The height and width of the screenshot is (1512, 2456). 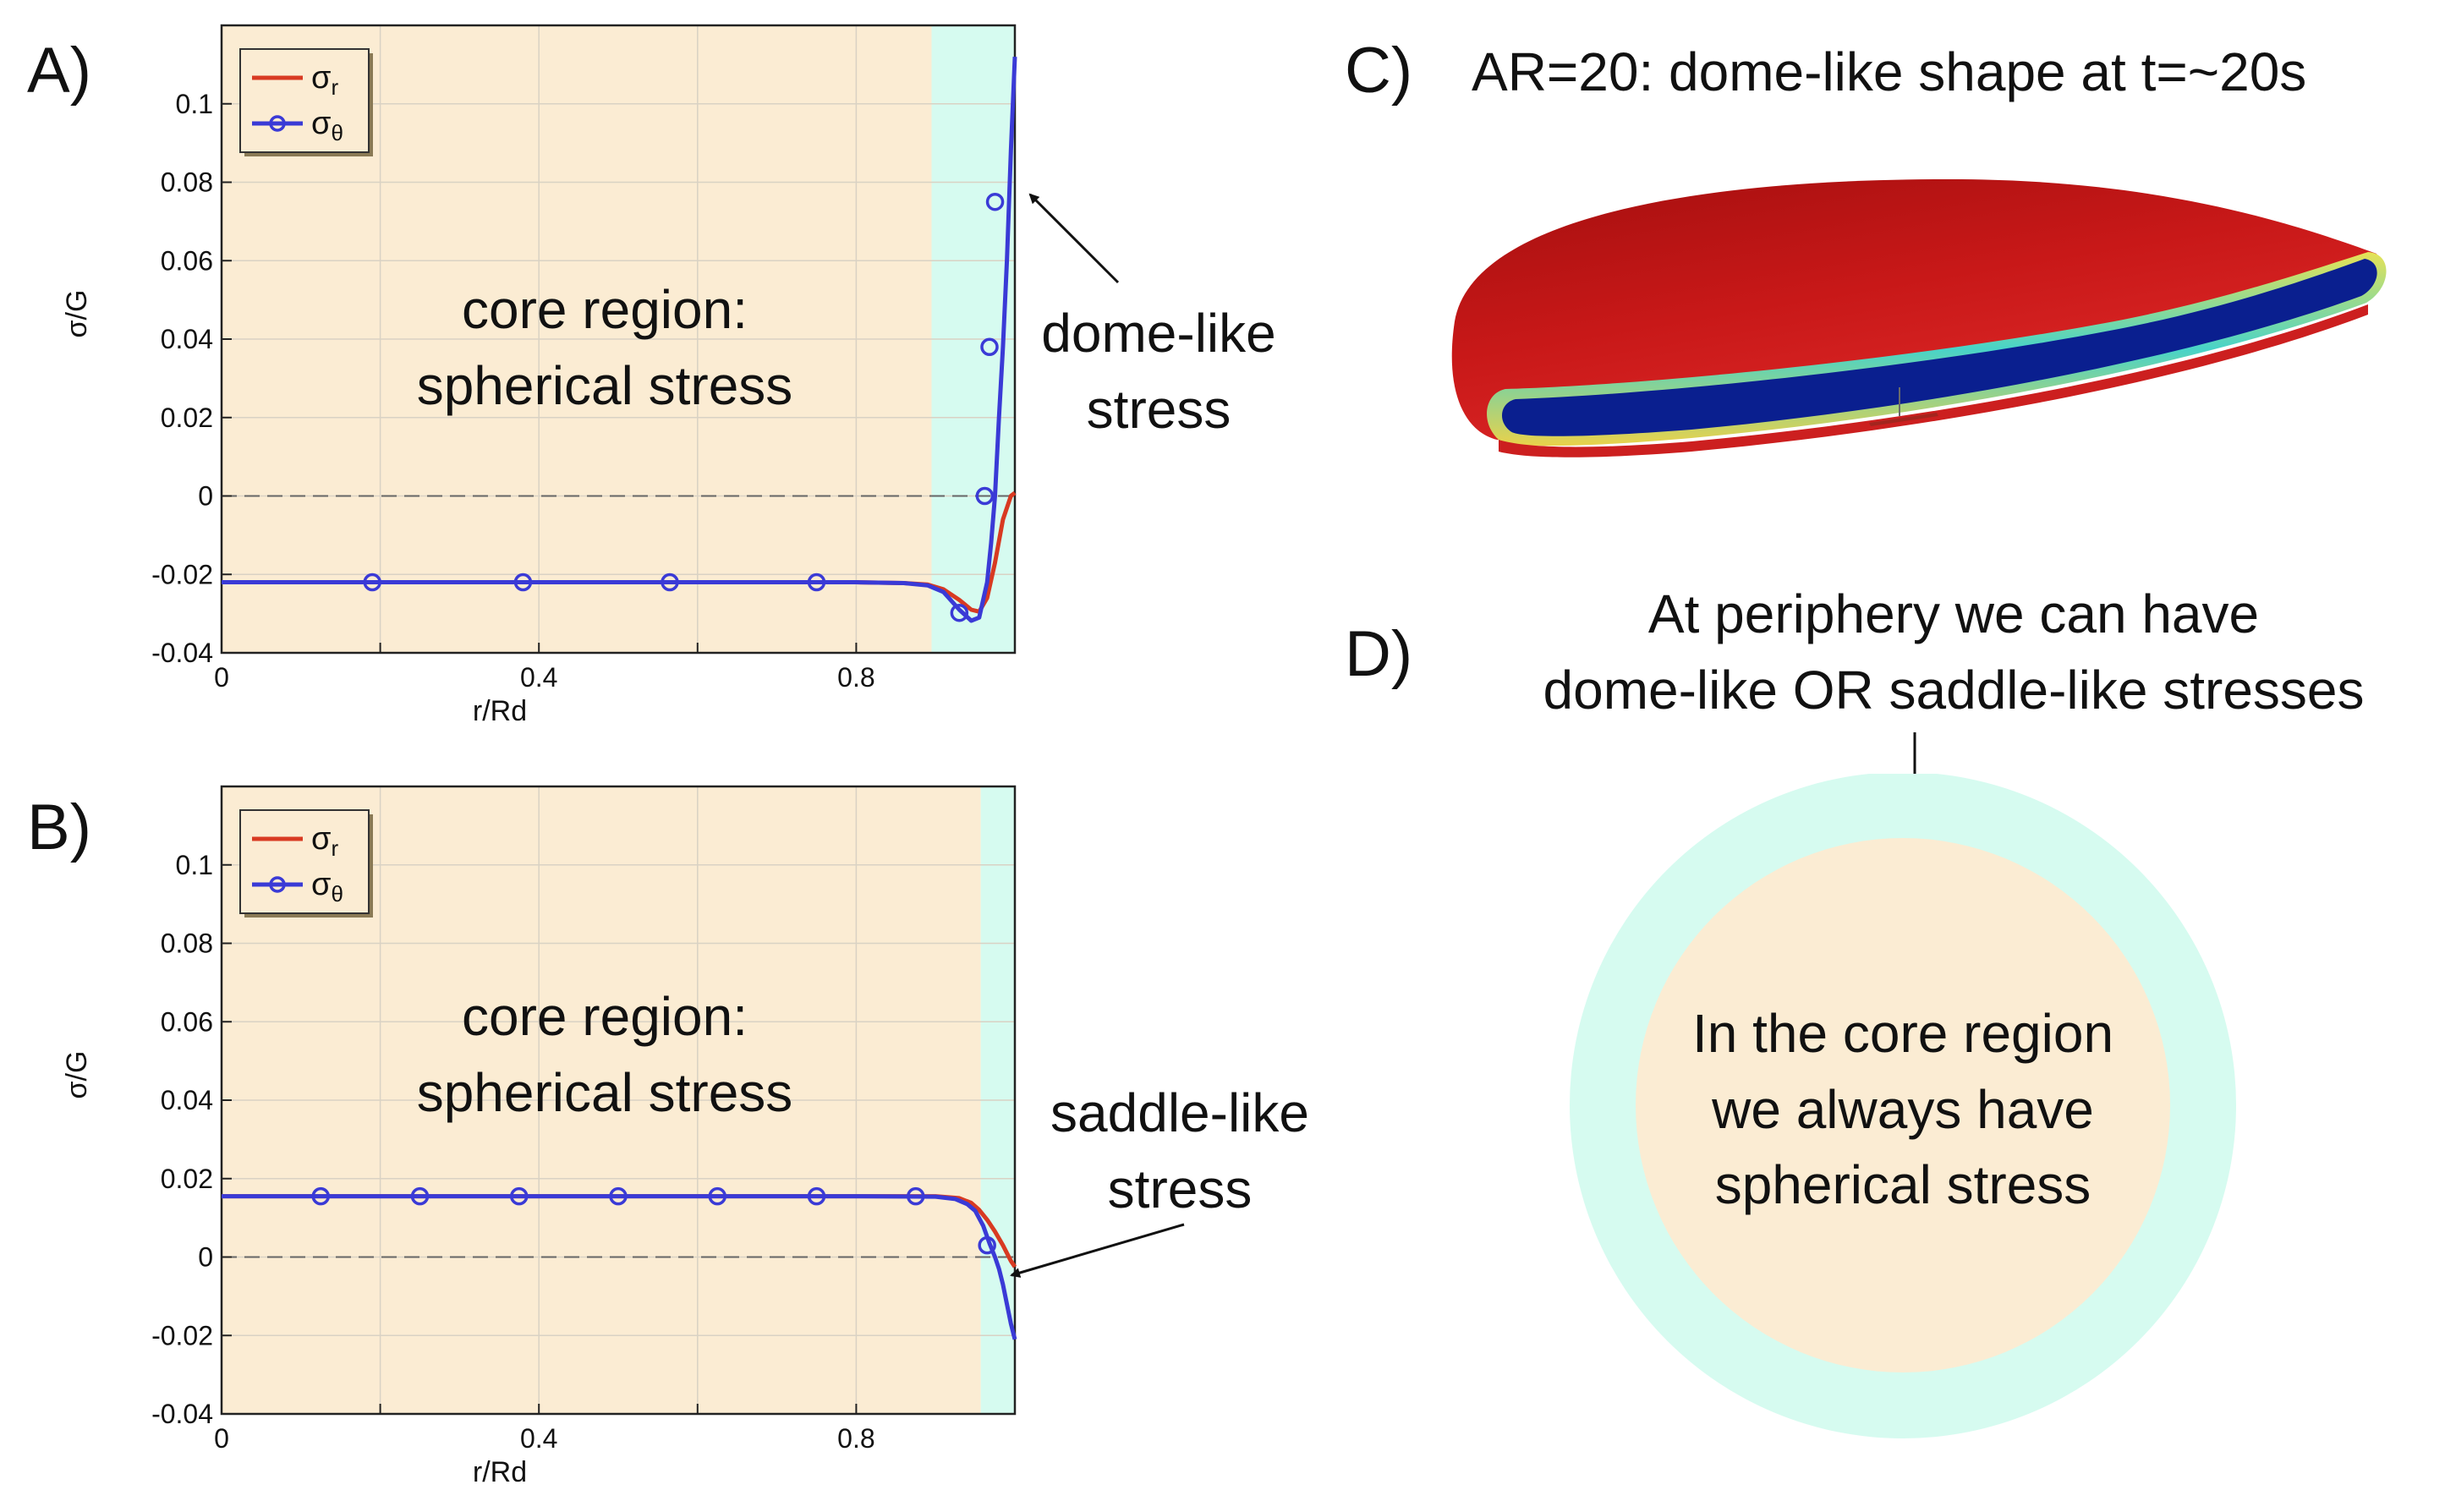 I want to click on chart-a-legend-box, so click(x=304, y=100).